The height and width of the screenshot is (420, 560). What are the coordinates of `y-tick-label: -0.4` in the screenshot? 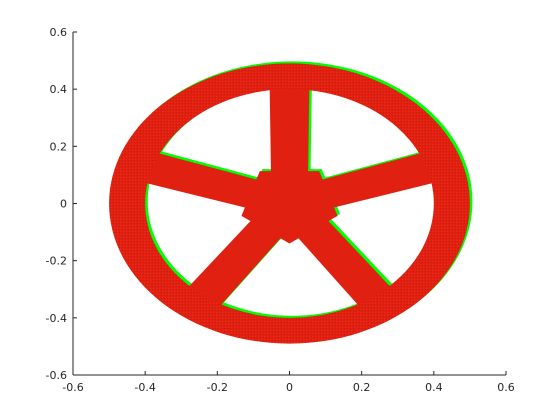 It's located at (56, 318).